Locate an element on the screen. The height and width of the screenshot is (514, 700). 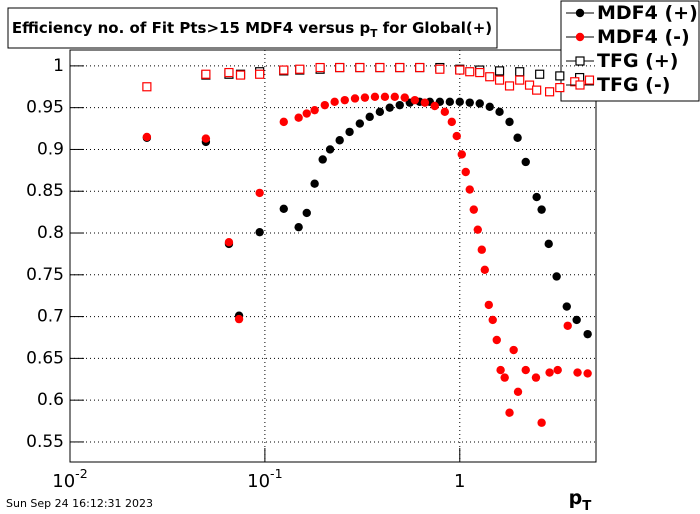
y-tick-label: 0.95 is located at coordinates (45, 108).